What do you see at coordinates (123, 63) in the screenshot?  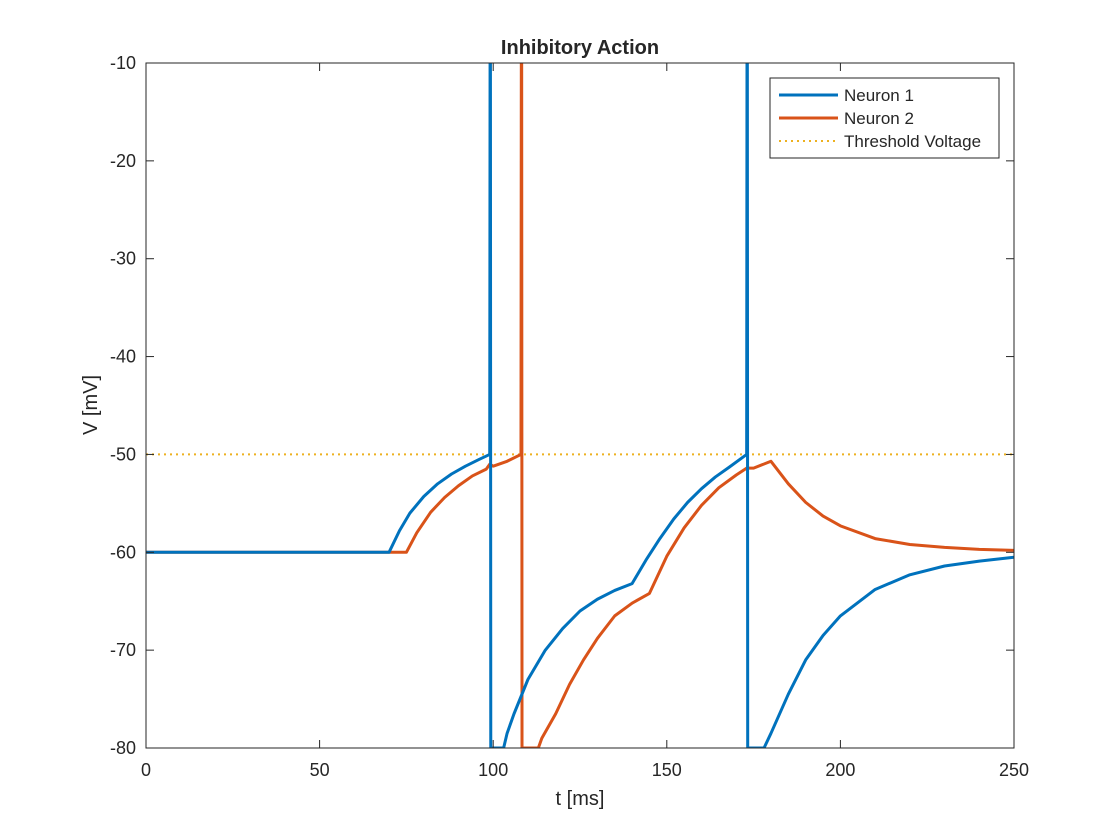 I see `y-tick-label: -10` at bounding box center [123, 63].